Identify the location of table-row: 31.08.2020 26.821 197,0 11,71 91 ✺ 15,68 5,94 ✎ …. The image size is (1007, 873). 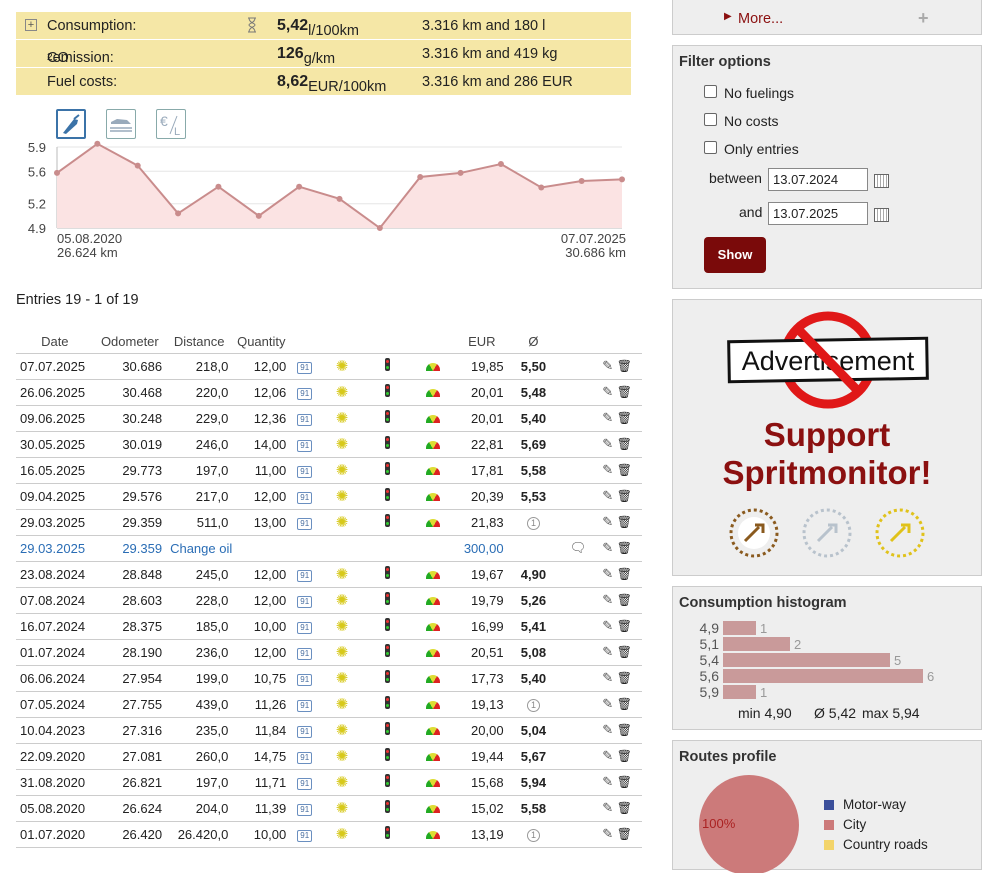
(329, 782).